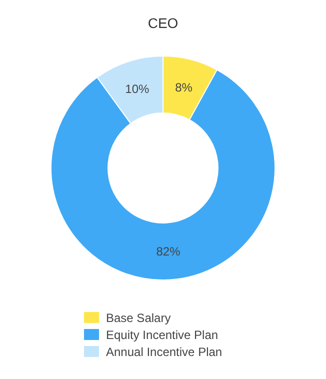 The width and height of the screenshot is (326, 379). I want to click on data-label: 10%, so click(137, 89).